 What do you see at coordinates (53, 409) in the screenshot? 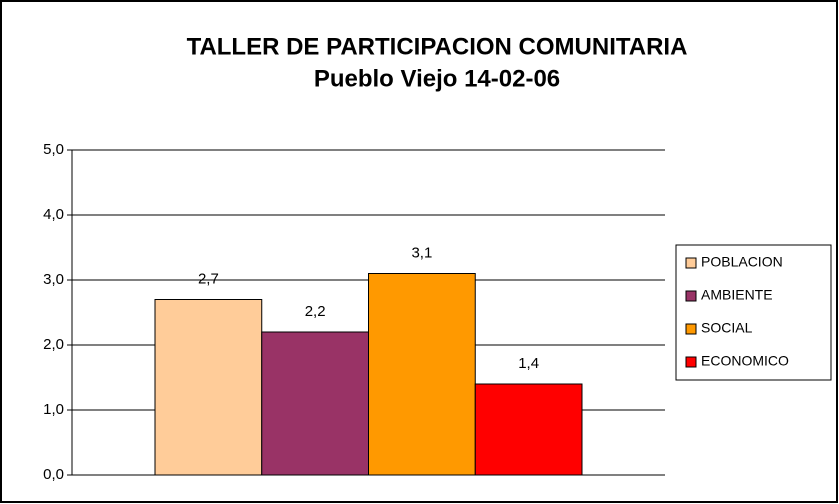
I see `y-tick-label: 1,0` at bounding box center [53, 409].